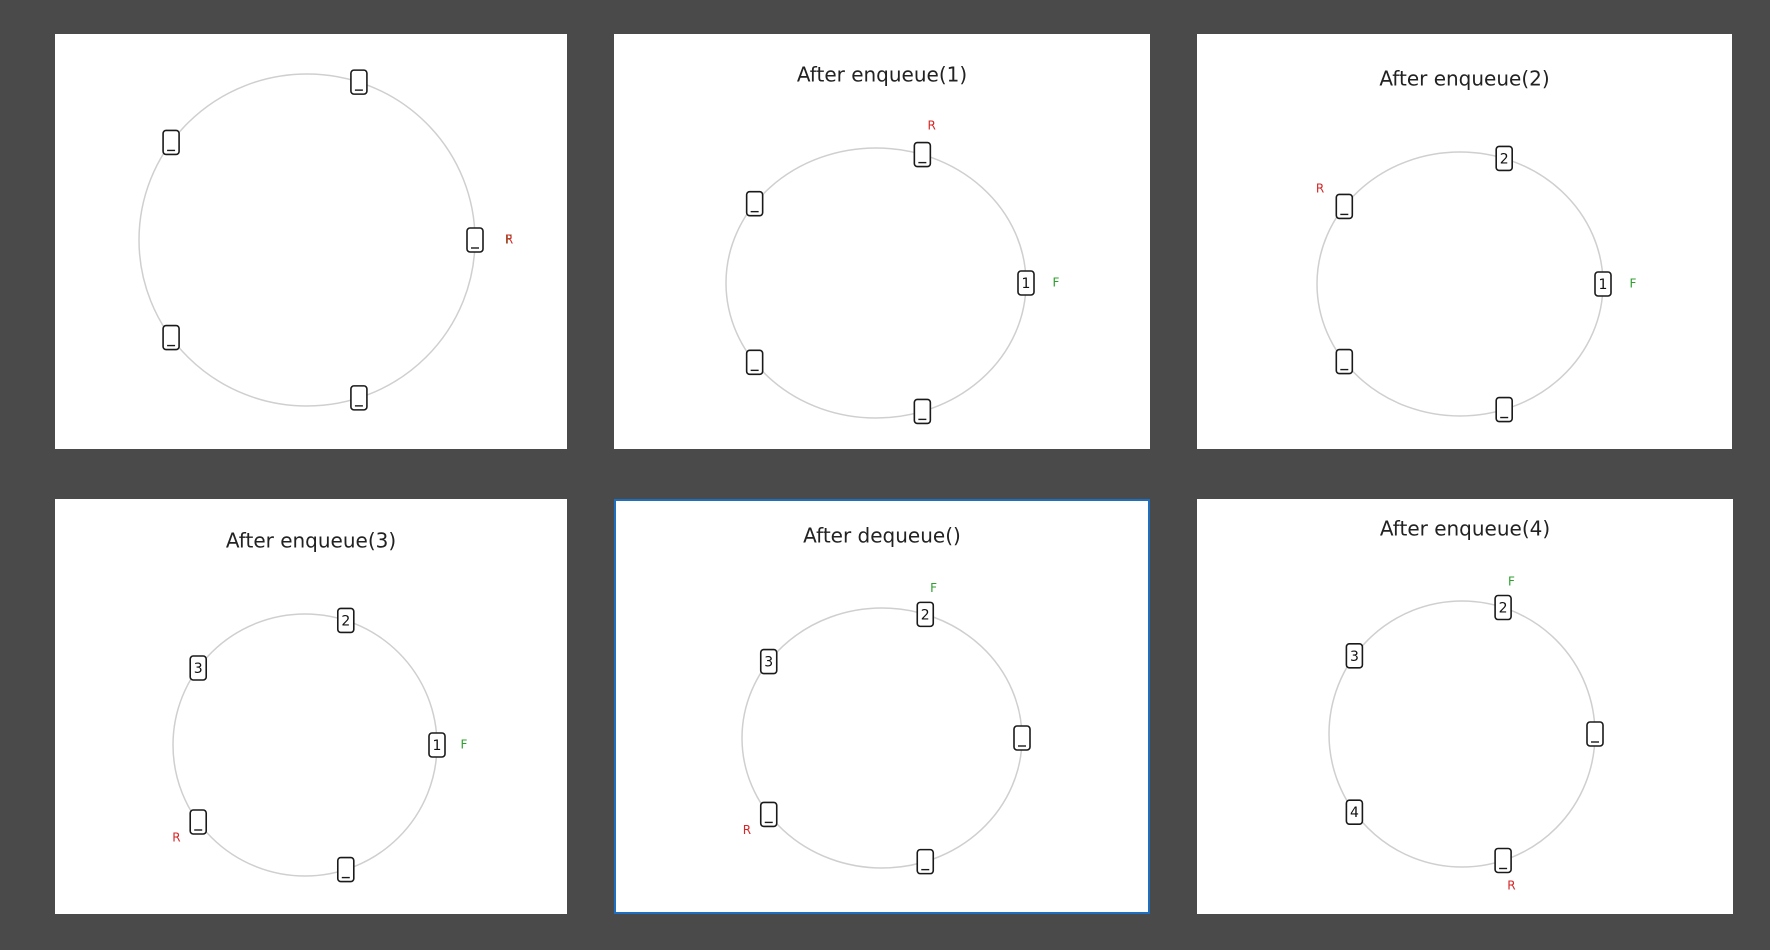 The image size is (1770, 950). I want to click on queue-slot: 4, so click(1354, 812).